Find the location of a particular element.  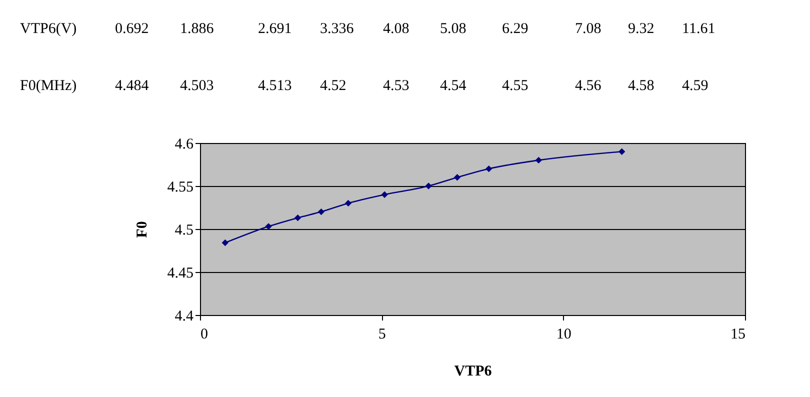

x-tick-label: 10 is located at coordinates (564, 334).